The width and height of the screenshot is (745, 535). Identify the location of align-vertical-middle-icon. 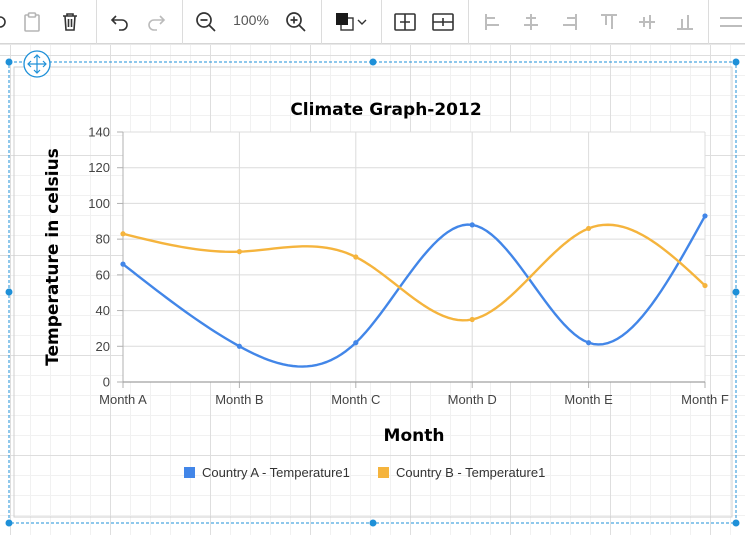
(647, 22).